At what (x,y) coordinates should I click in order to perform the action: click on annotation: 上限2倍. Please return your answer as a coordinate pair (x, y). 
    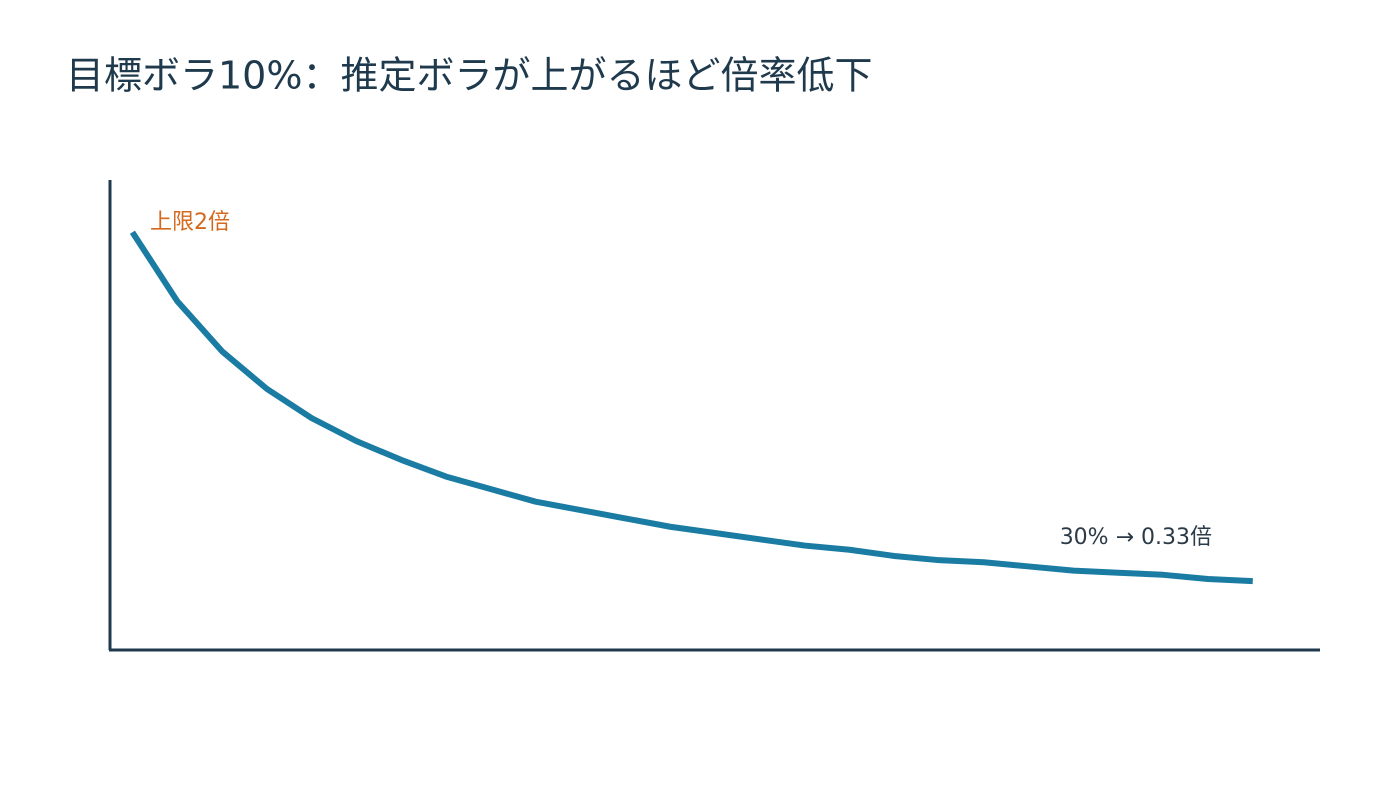
    Looking at the image, I should click on (190, 222).